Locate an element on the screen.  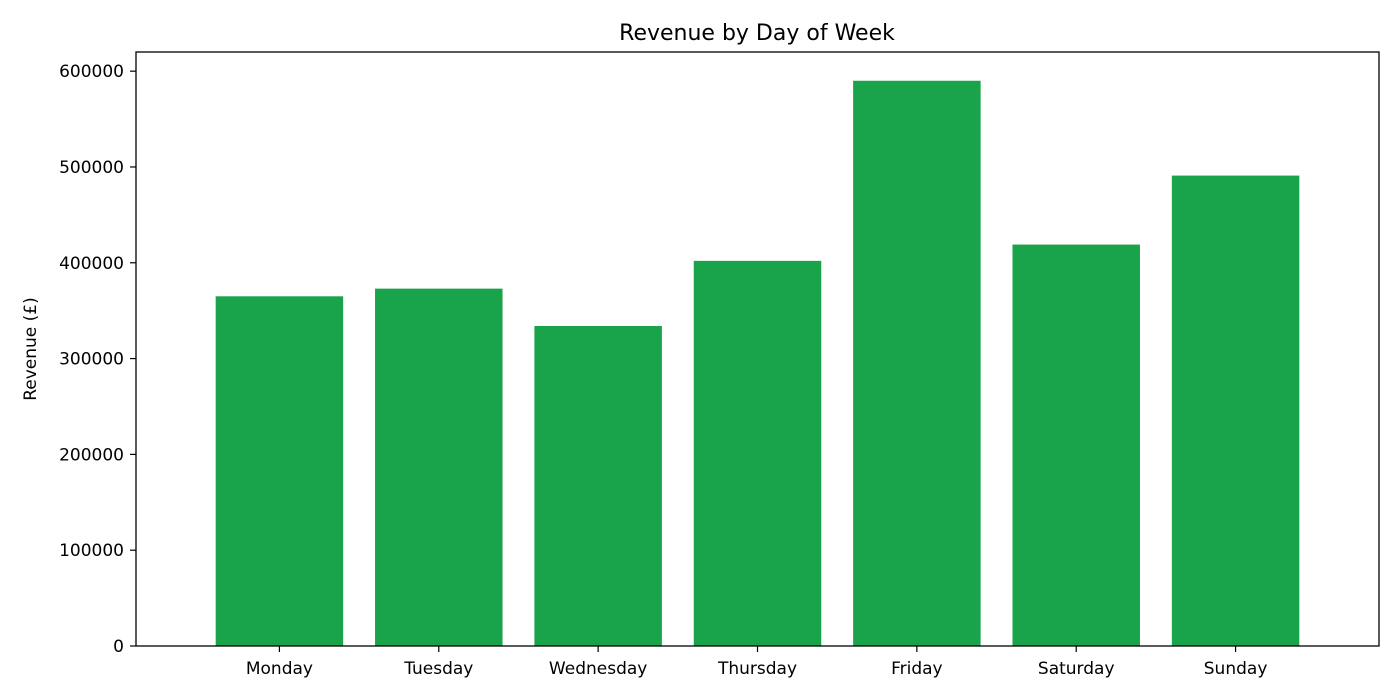
x-tick-label-wednesday: Wednesday is located at coordinates (598, 669).